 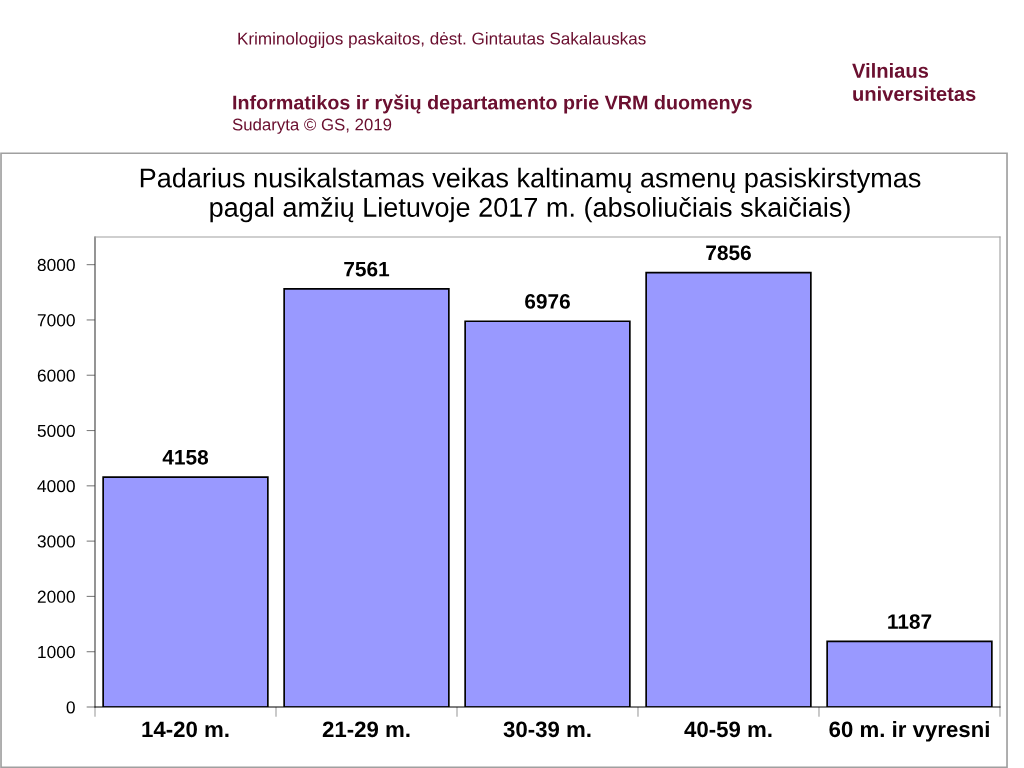 I want to click on x-tick-label: 40-59 m., so click(x=728, y=729).